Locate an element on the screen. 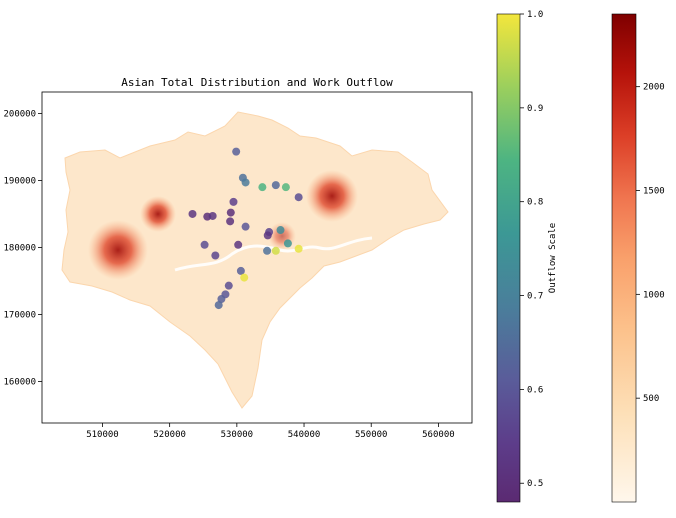 This screenshot has height=518, width=676. outflow-colorbar-tick-label: 0.6 is located at coordinates (535, 390).